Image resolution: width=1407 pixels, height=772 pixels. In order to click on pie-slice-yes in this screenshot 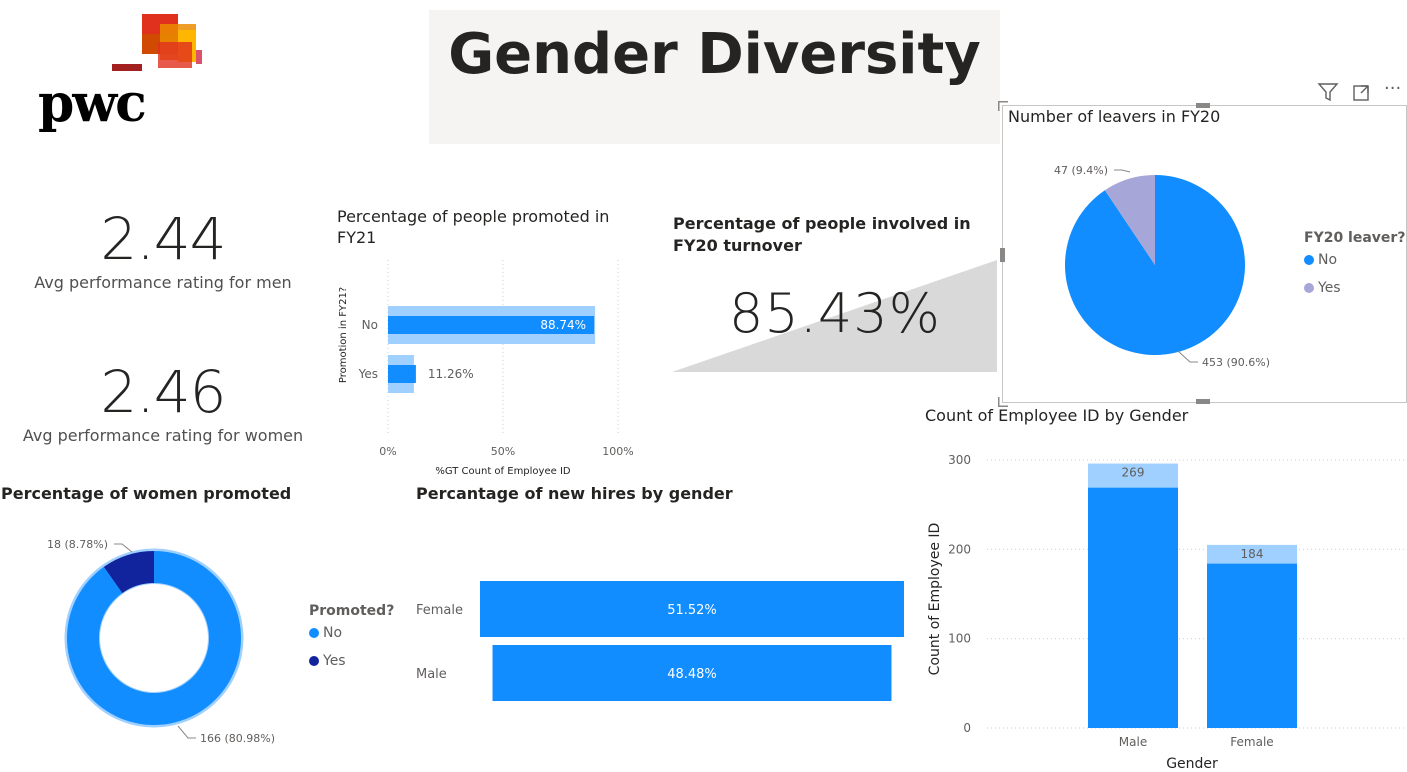, I will do `click(1129, 220)`.